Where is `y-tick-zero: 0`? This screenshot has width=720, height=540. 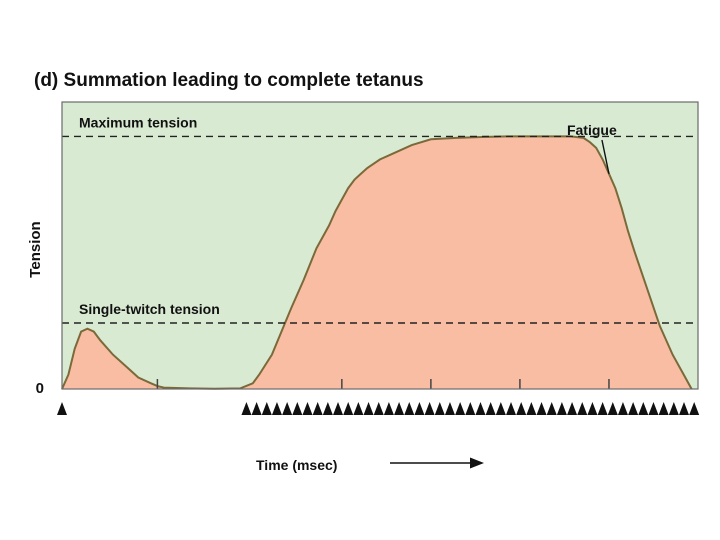
y-tick-zero: 0 is located at coordinates (40, 388).